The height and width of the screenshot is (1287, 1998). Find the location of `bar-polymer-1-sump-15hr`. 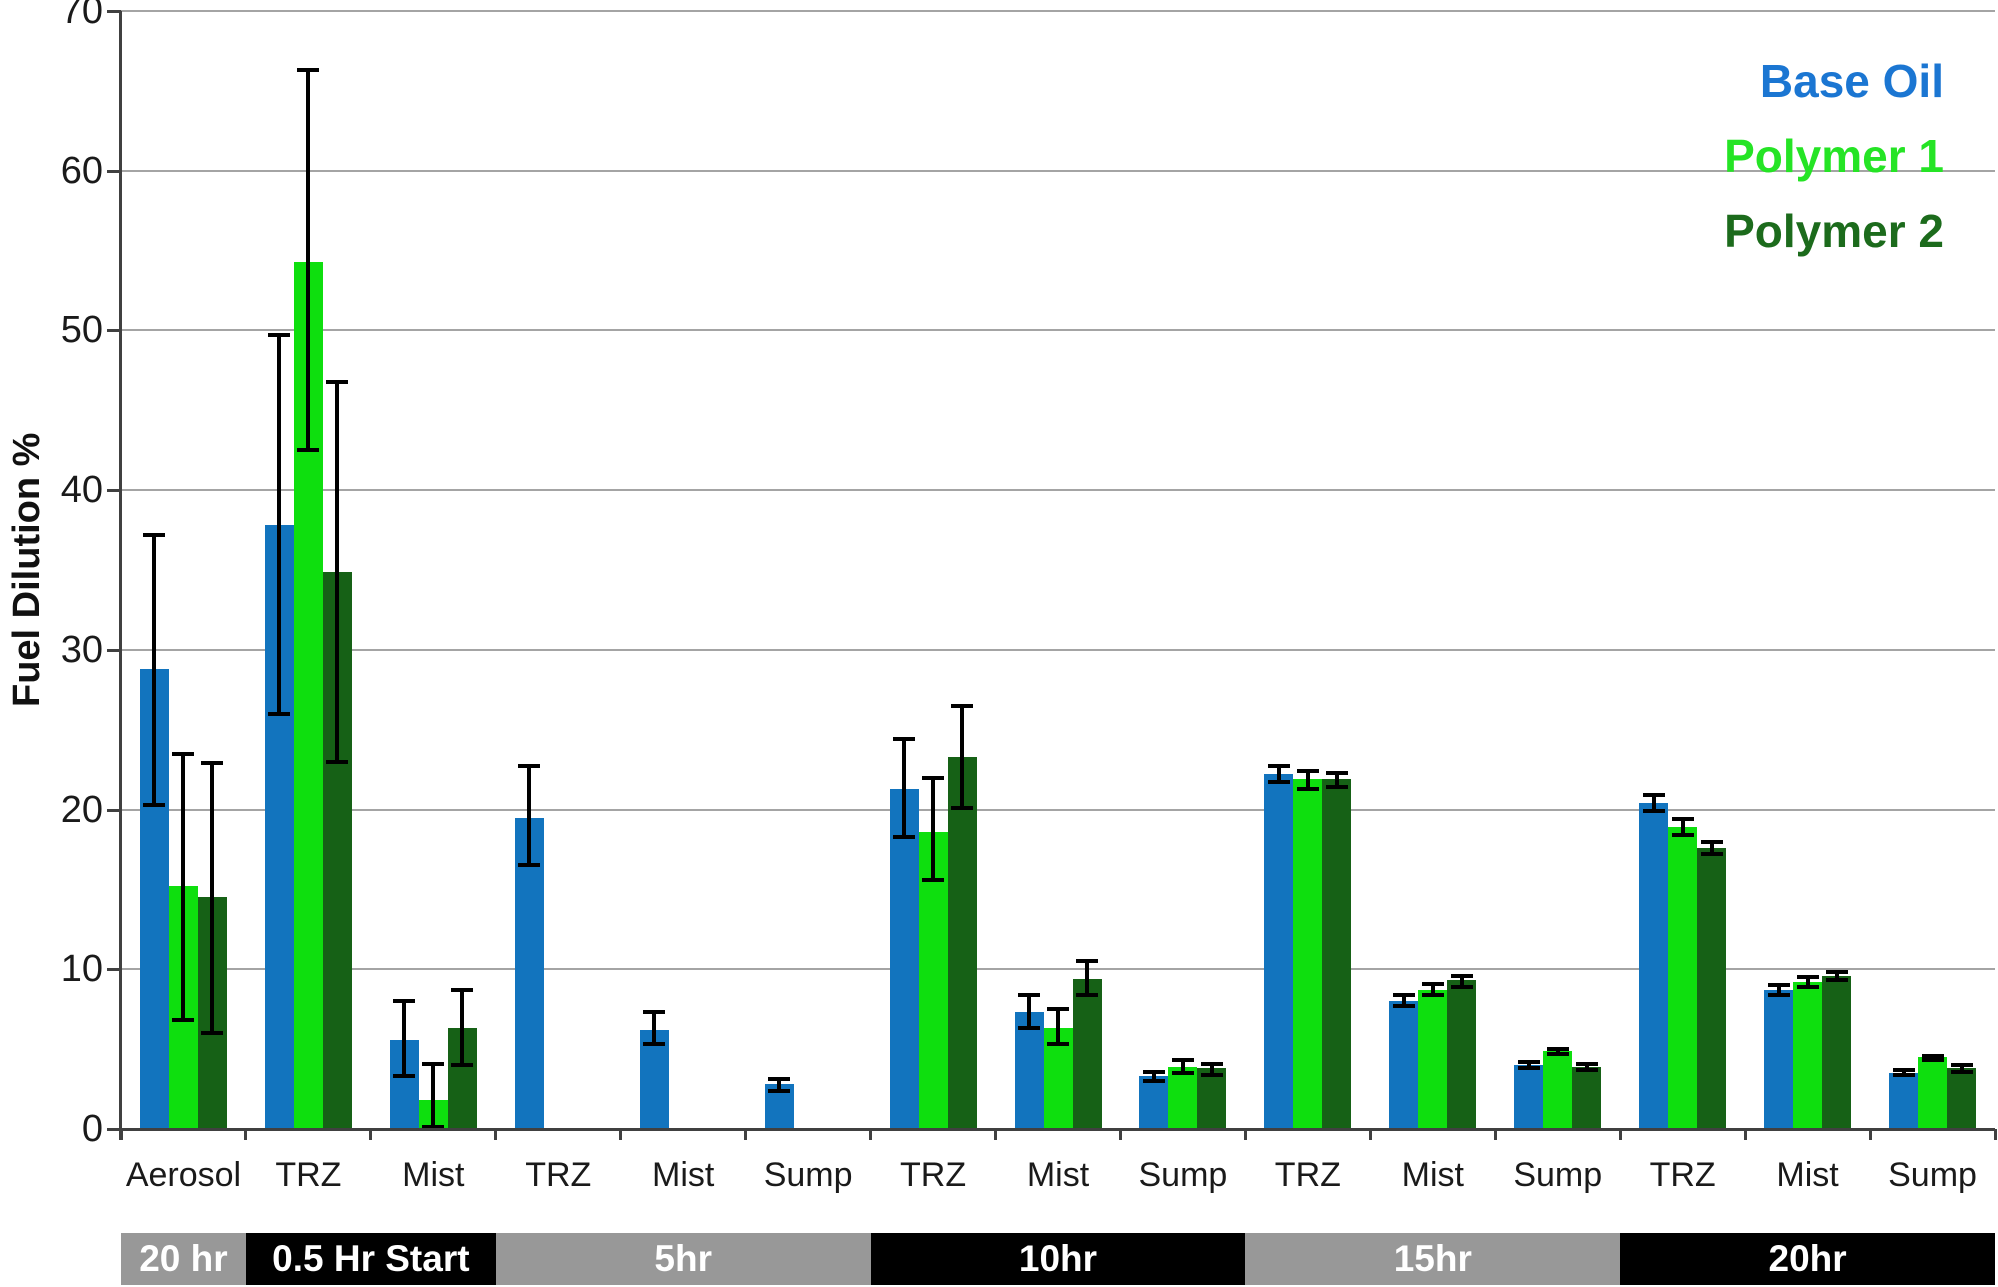

bar-polymer-1-sump-15hr is located at coordinates (1558, 1089).